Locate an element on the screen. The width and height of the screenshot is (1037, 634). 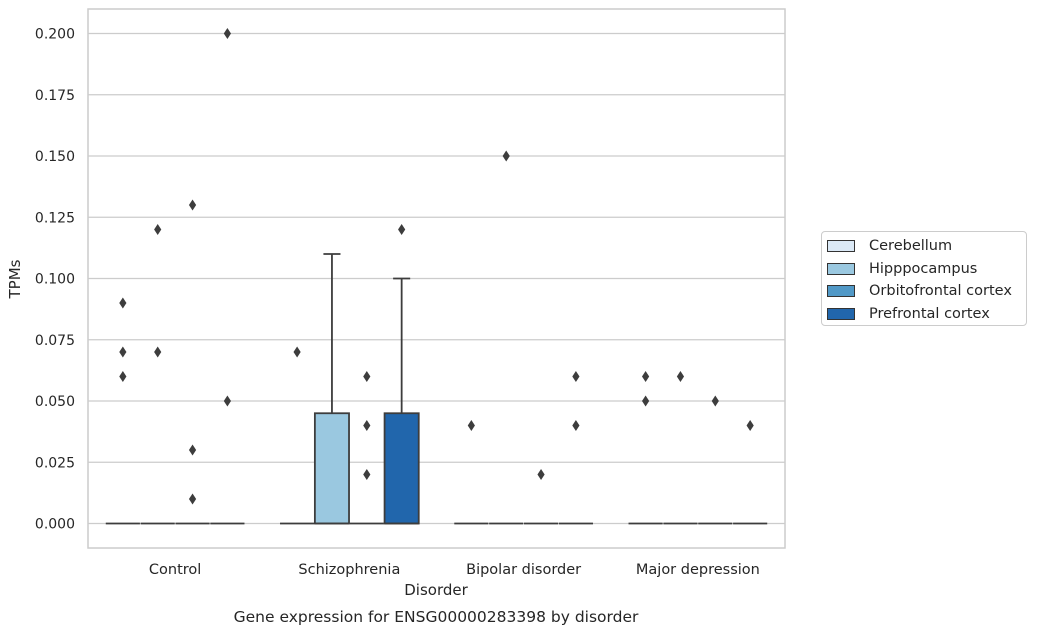
y-tick-label: 0.025 is located at coordinates (55, 463).